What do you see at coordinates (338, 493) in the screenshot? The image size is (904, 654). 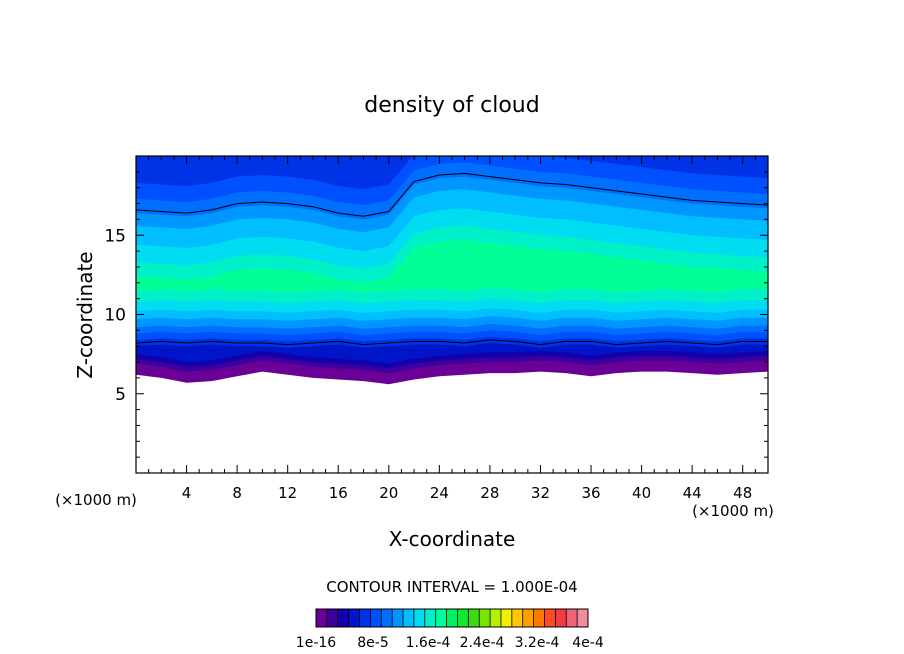 I see `x-tick-label: 16` at bounding box center [338, 493].